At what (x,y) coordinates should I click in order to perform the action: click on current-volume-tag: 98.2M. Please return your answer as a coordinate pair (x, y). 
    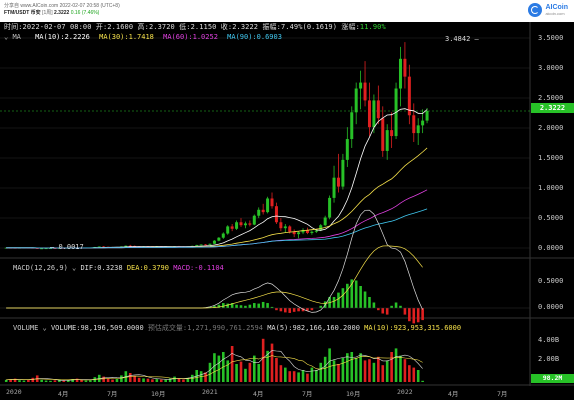
    Looking at the image, I should click on (552, 378).